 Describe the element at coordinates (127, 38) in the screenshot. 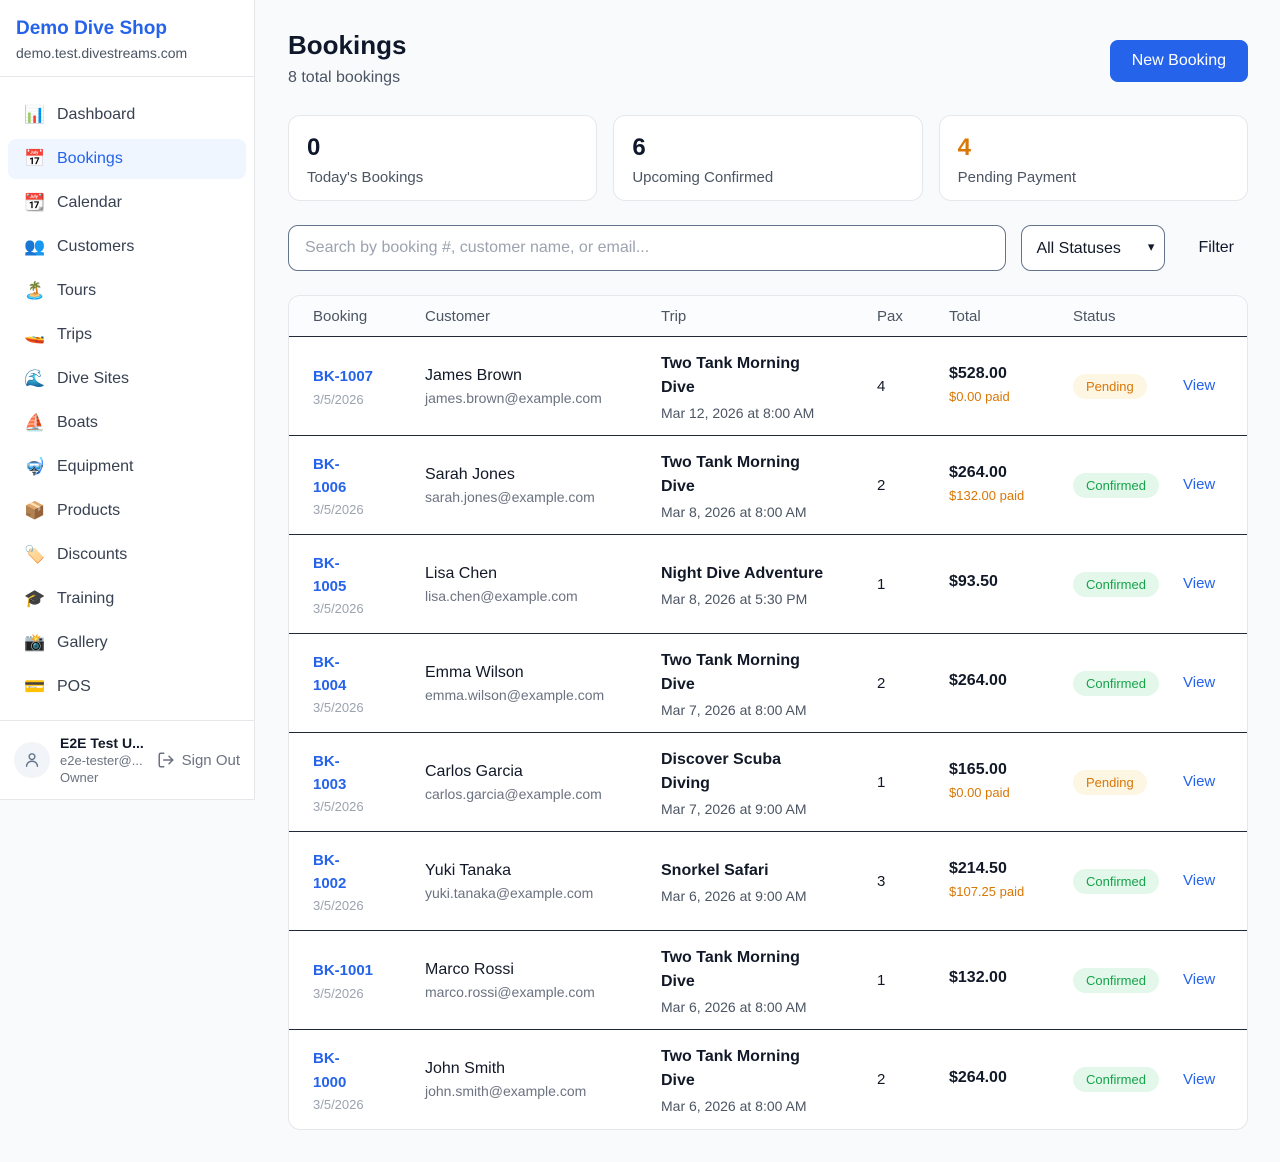

I see `sidebar-header: Demo Dive Shop demo.test.divestreams.com` at that location.